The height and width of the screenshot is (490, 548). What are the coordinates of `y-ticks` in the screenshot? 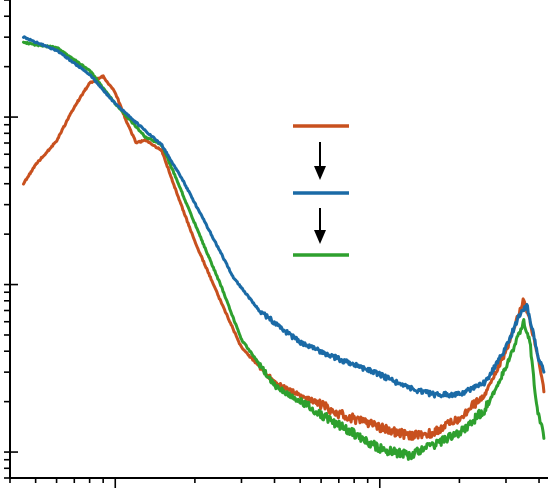 It's located at (11, 239).